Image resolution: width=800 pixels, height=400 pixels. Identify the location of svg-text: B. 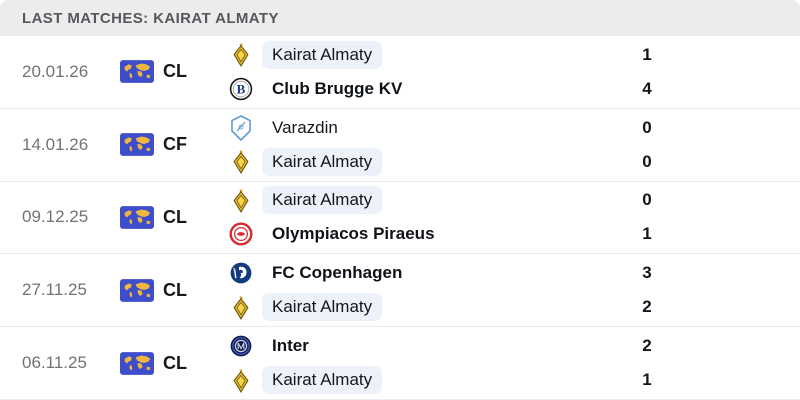
(241, 88).